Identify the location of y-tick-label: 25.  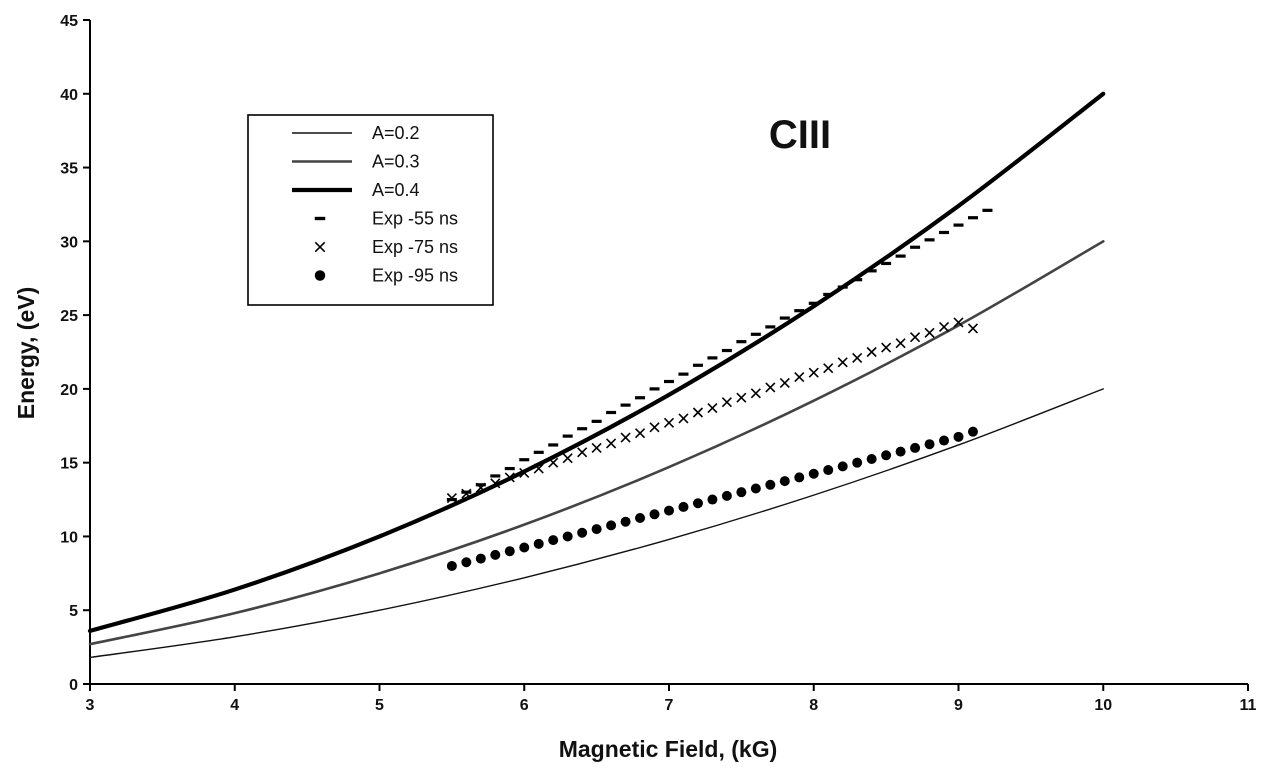
(69, 316).